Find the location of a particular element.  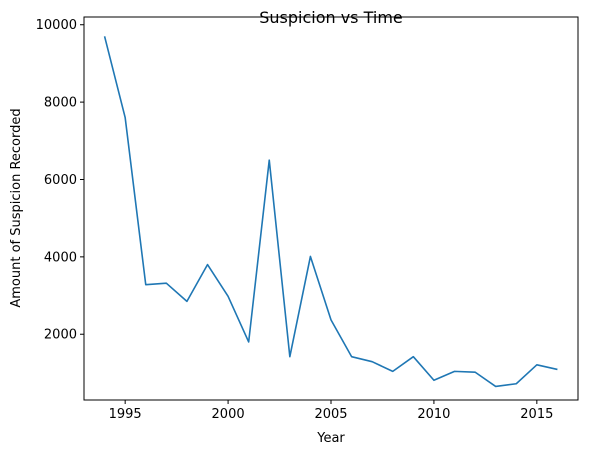

x-tick-label: 2005 is located at coordinates (330, 414).